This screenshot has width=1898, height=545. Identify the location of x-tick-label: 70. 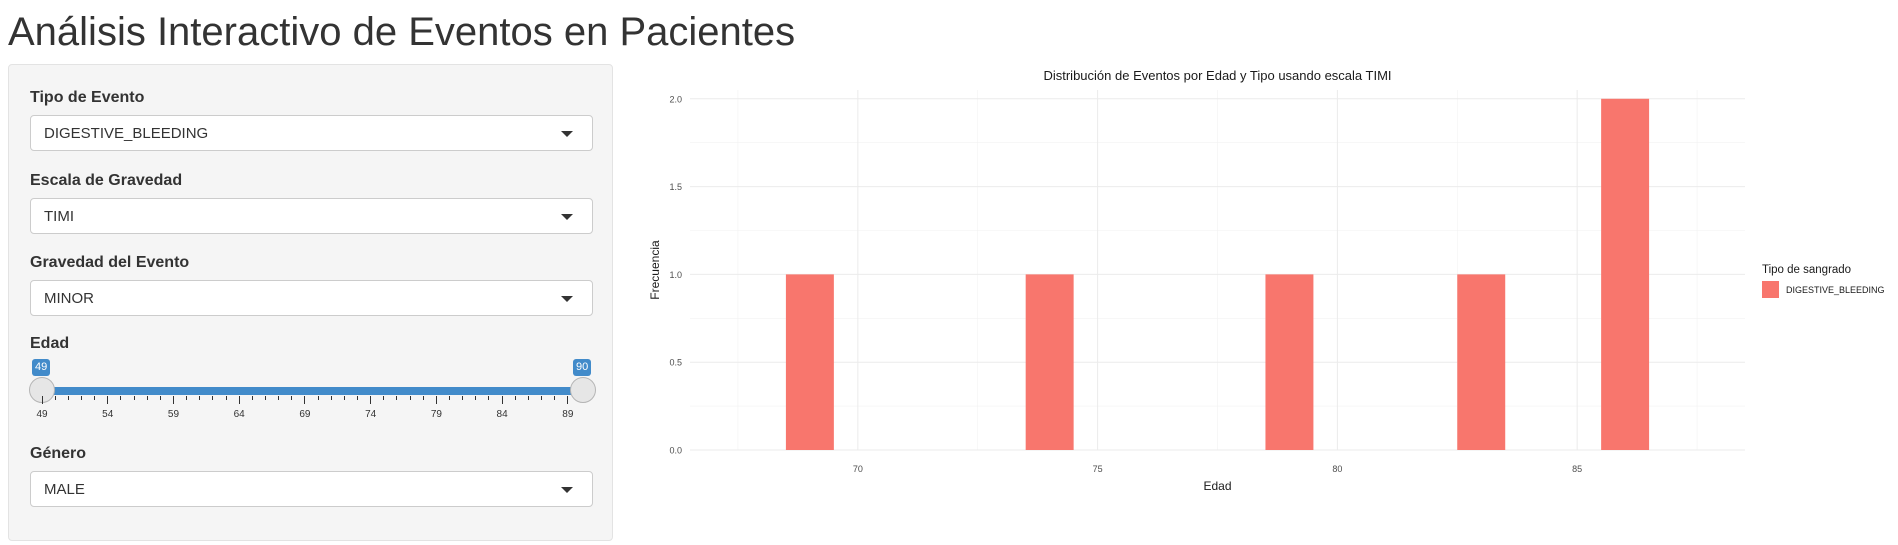
(858, 469).